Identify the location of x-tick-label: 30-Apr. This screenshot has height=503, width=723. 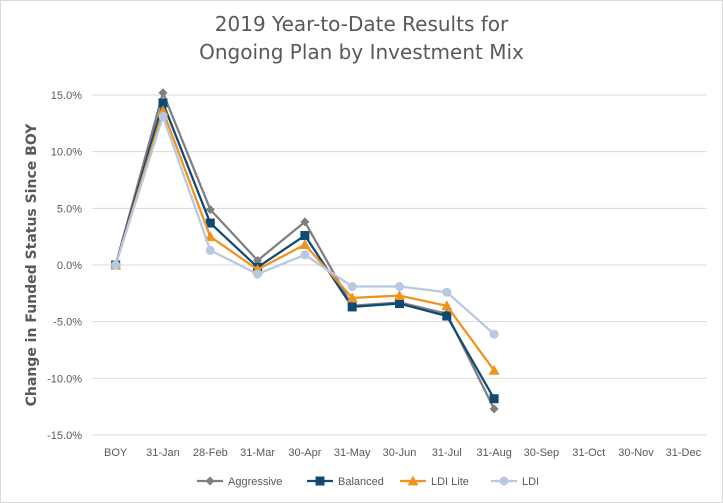
(304, 453).